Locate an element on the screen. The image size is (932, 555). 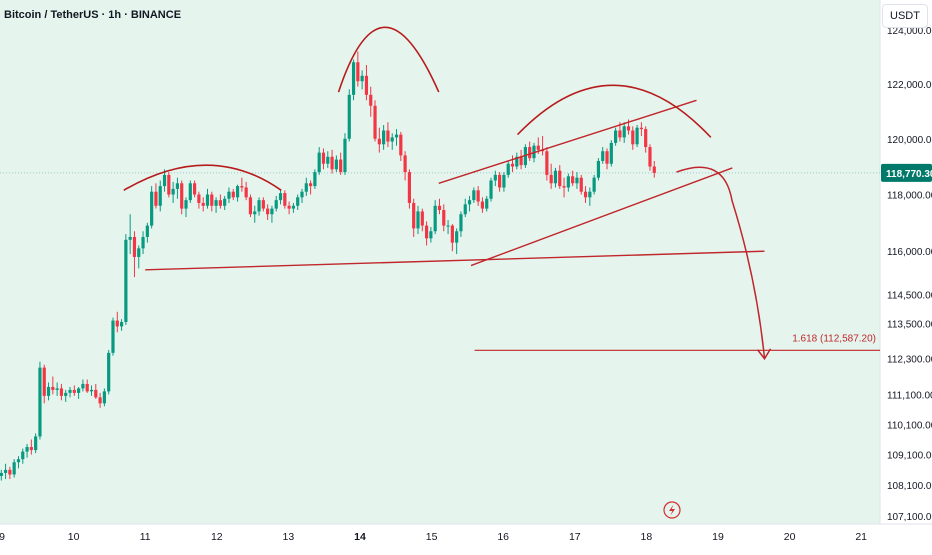
head-arc is located at coordinates (388, 59).